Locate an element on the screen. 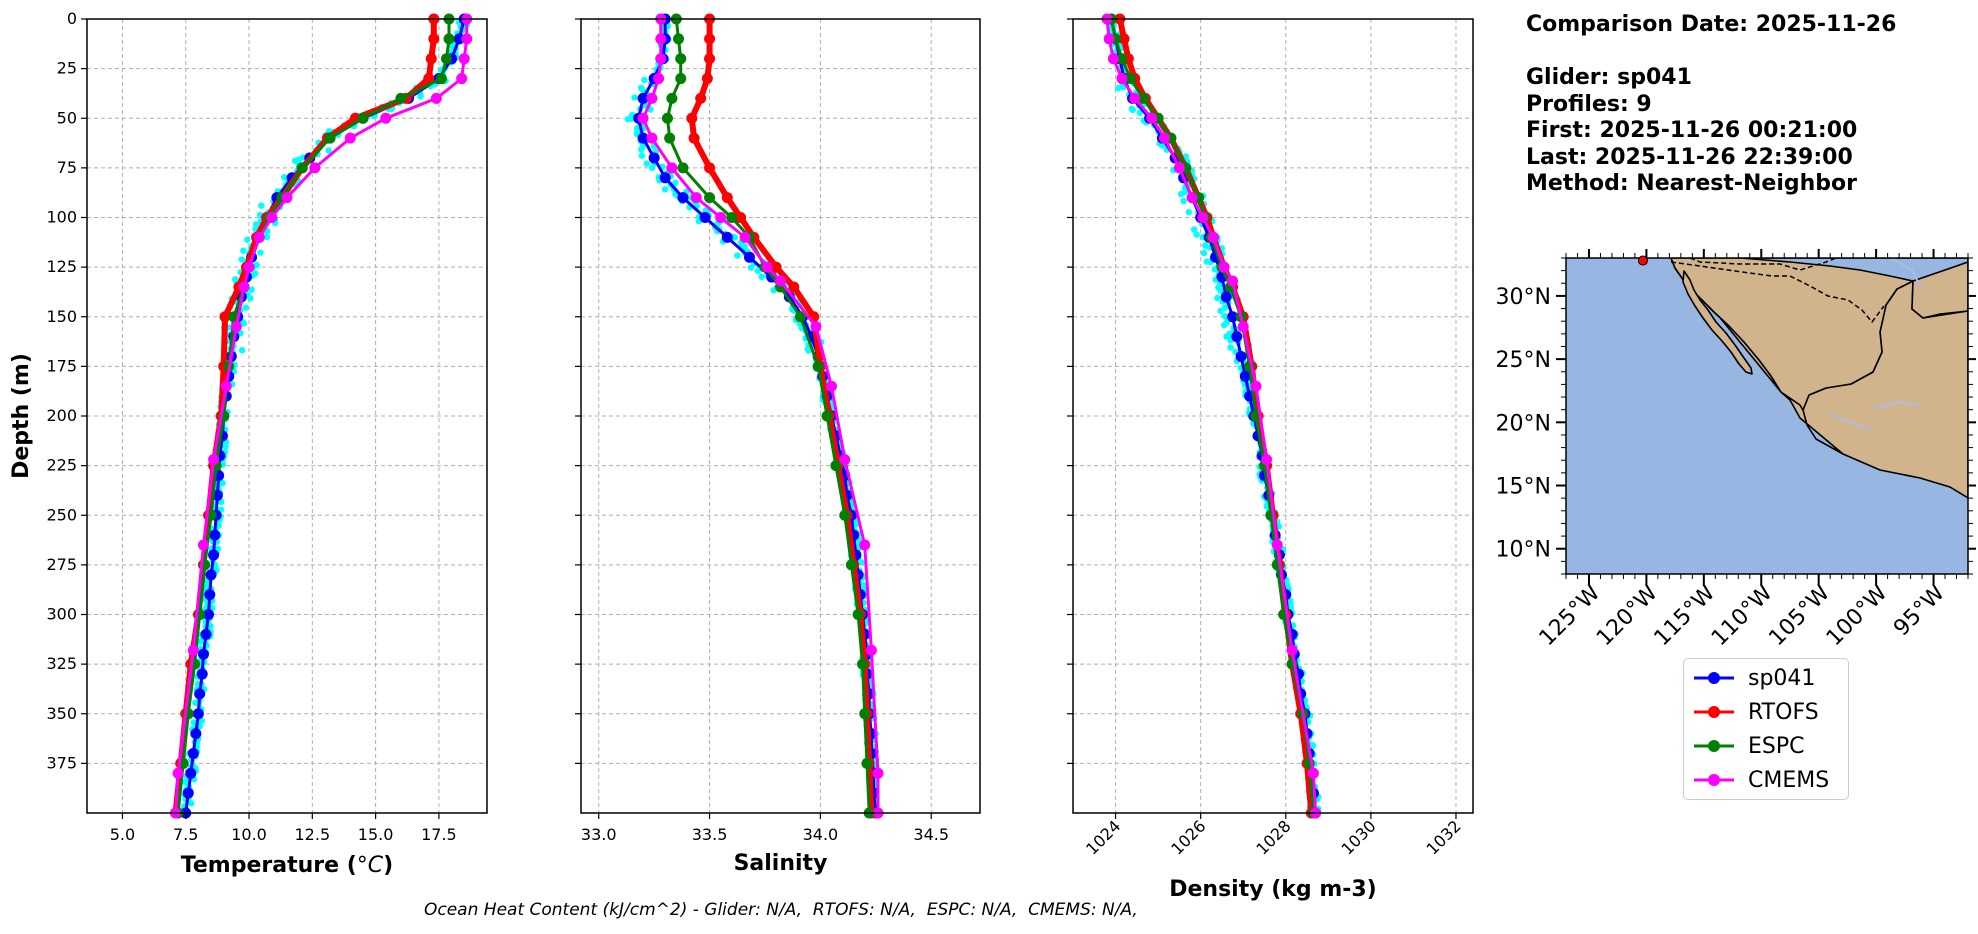 This screenshot has width=1978, height=934. x-tick-label: 7.5 is located at coordinates (185, 834).